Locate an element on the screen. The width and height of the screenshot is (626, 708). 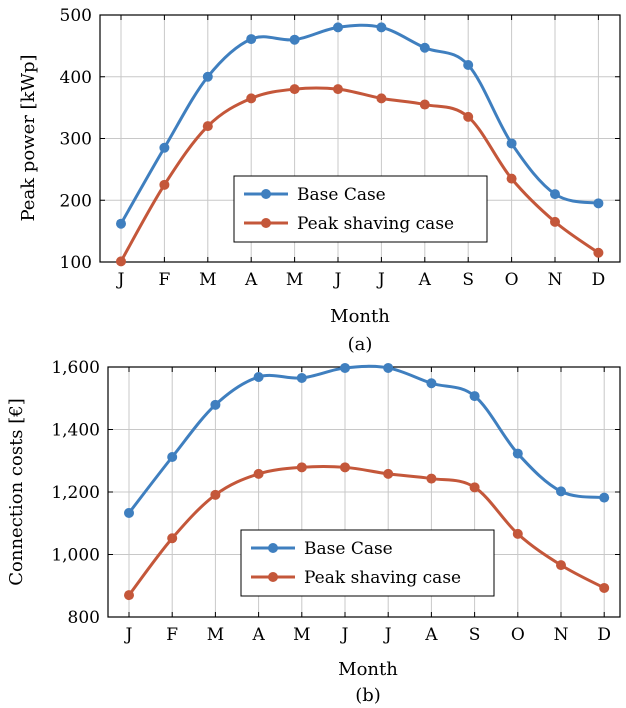
y-axis-label: Peak power [kWp] is located at coordinates (28, 137).